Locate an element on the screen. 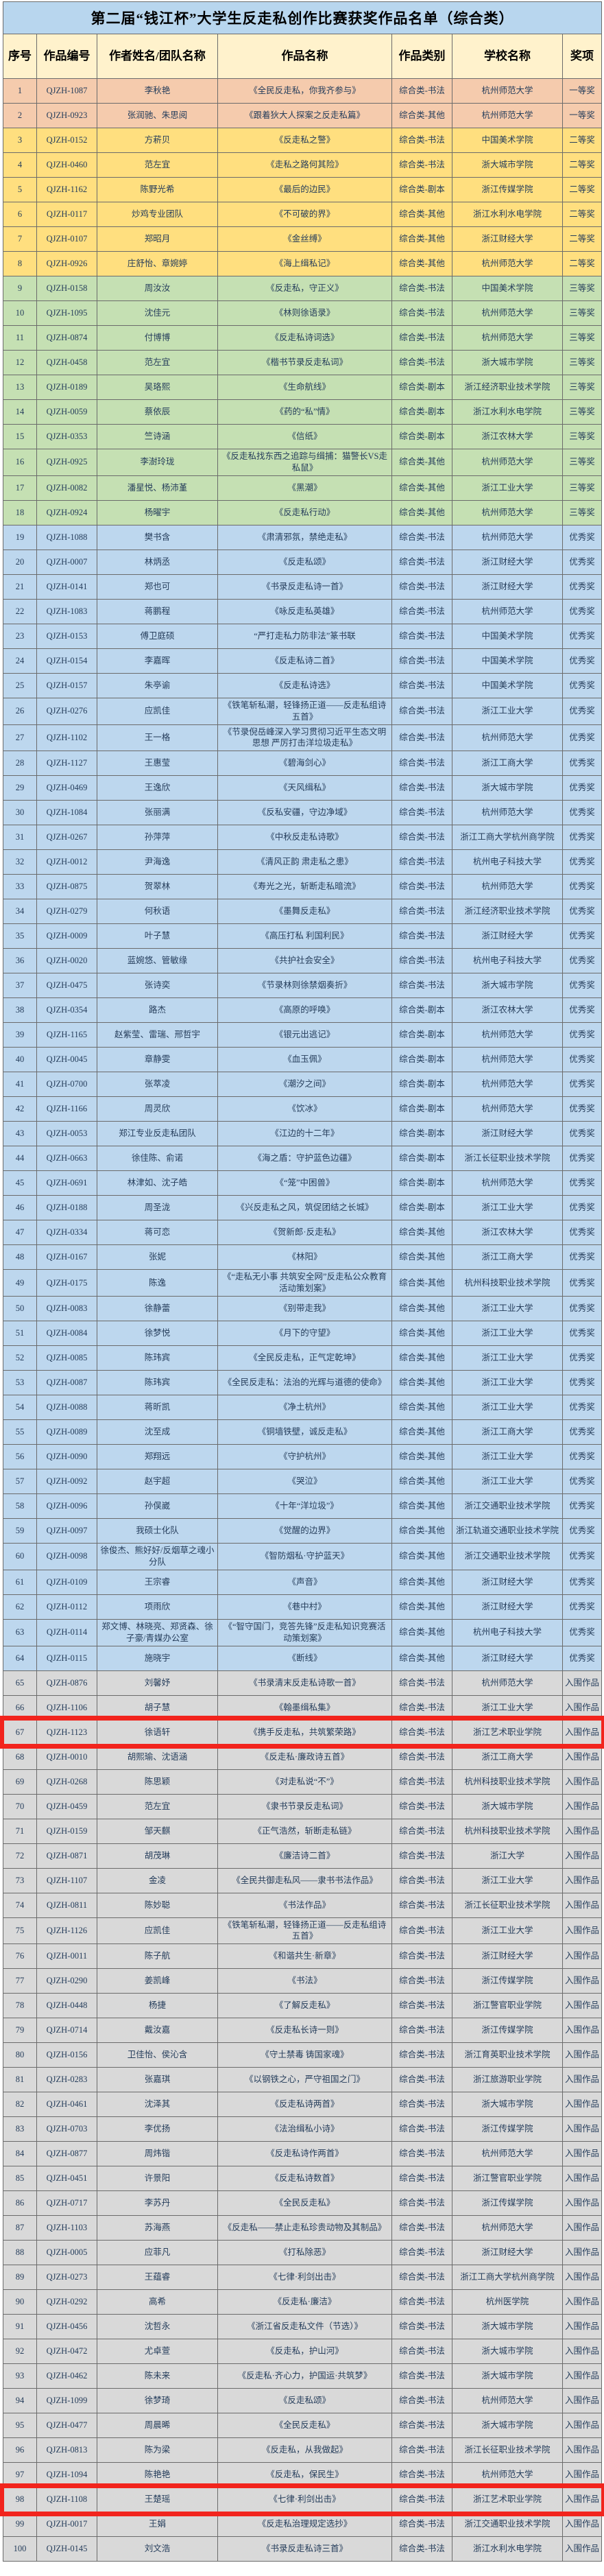 The width and height of the screenshot is (604, 2576). cell-school-name: 浙江大学 is located at coordinates (507, 1856).